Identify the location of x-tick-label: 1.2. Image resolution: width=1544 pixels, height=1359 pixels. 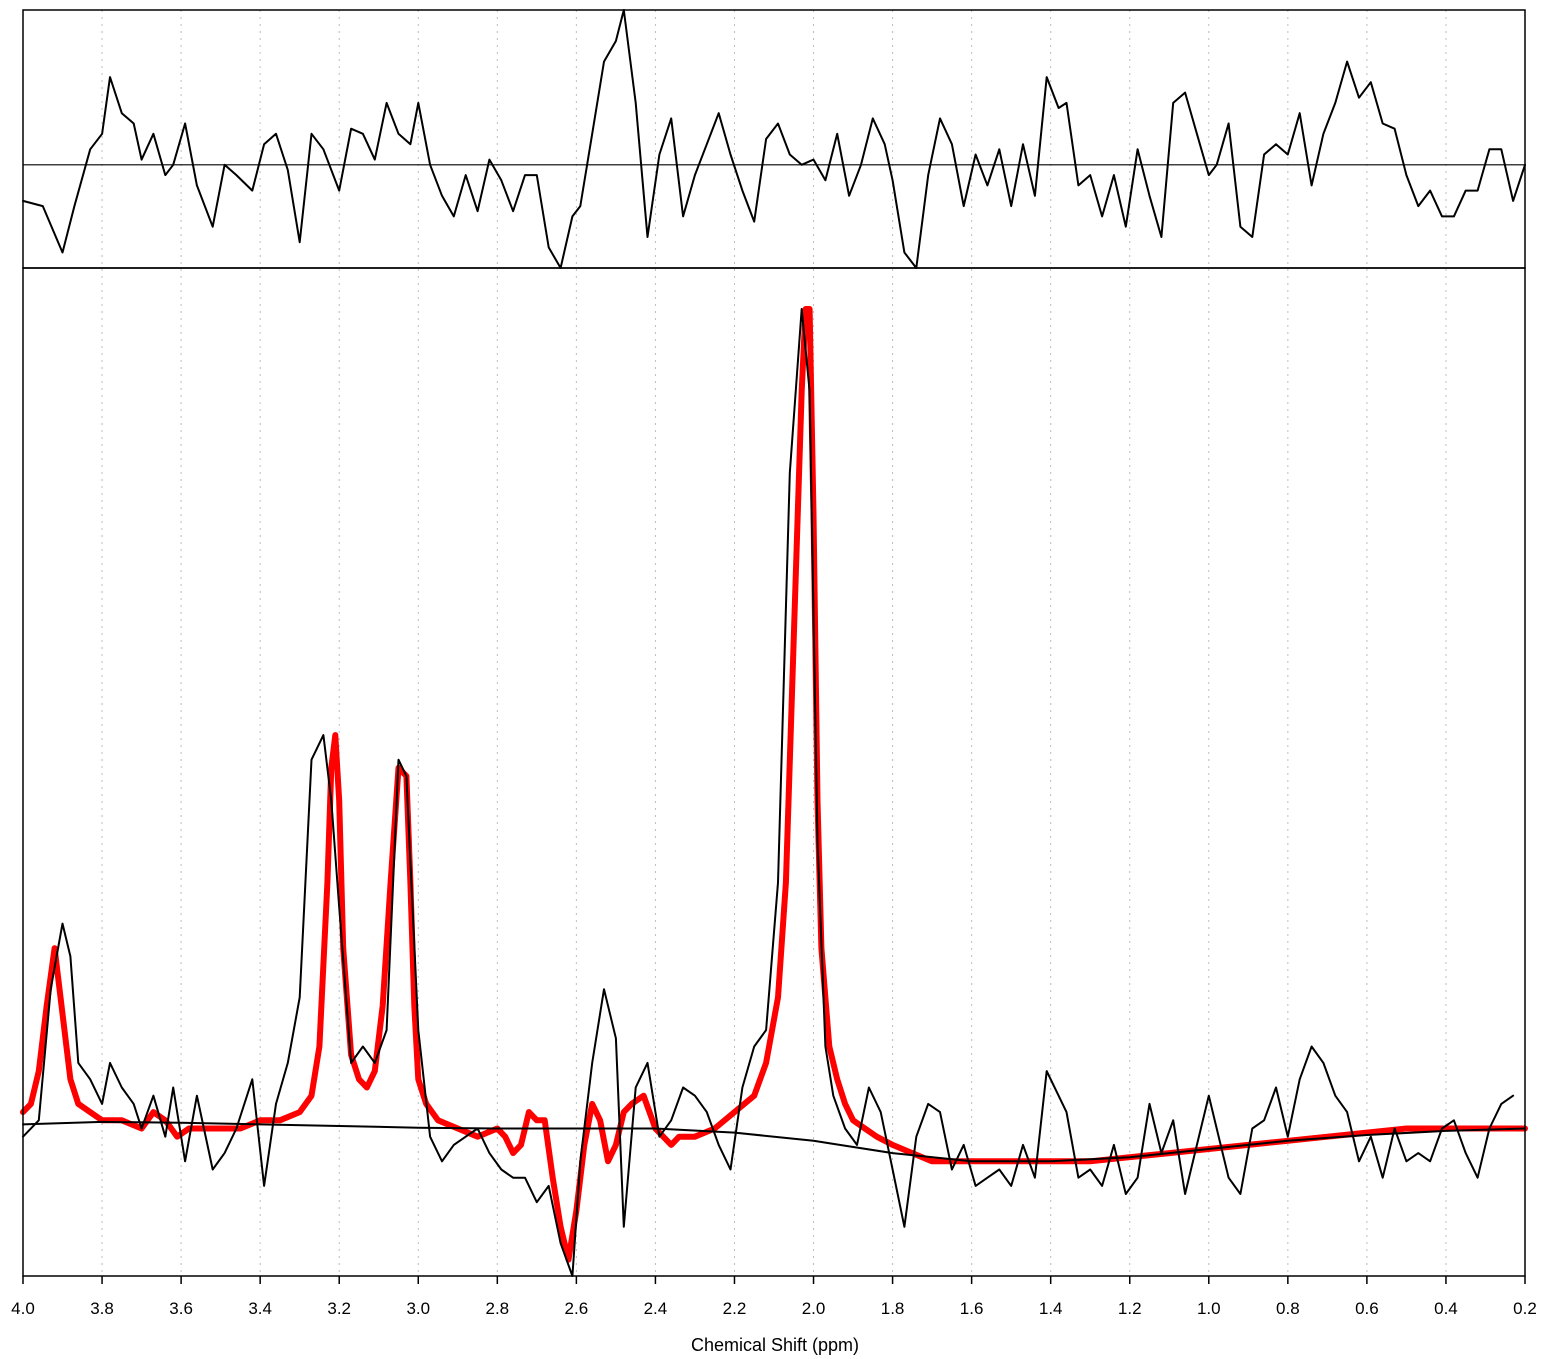
(1130, 1308).